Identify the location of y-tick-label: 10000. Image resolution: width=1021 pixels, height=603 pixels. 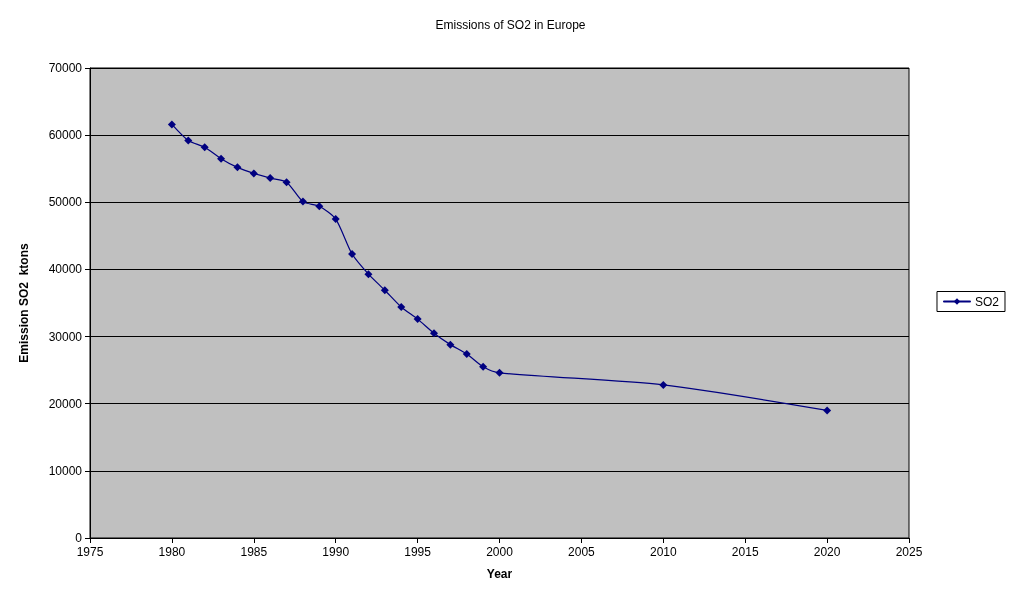
(65, 470).